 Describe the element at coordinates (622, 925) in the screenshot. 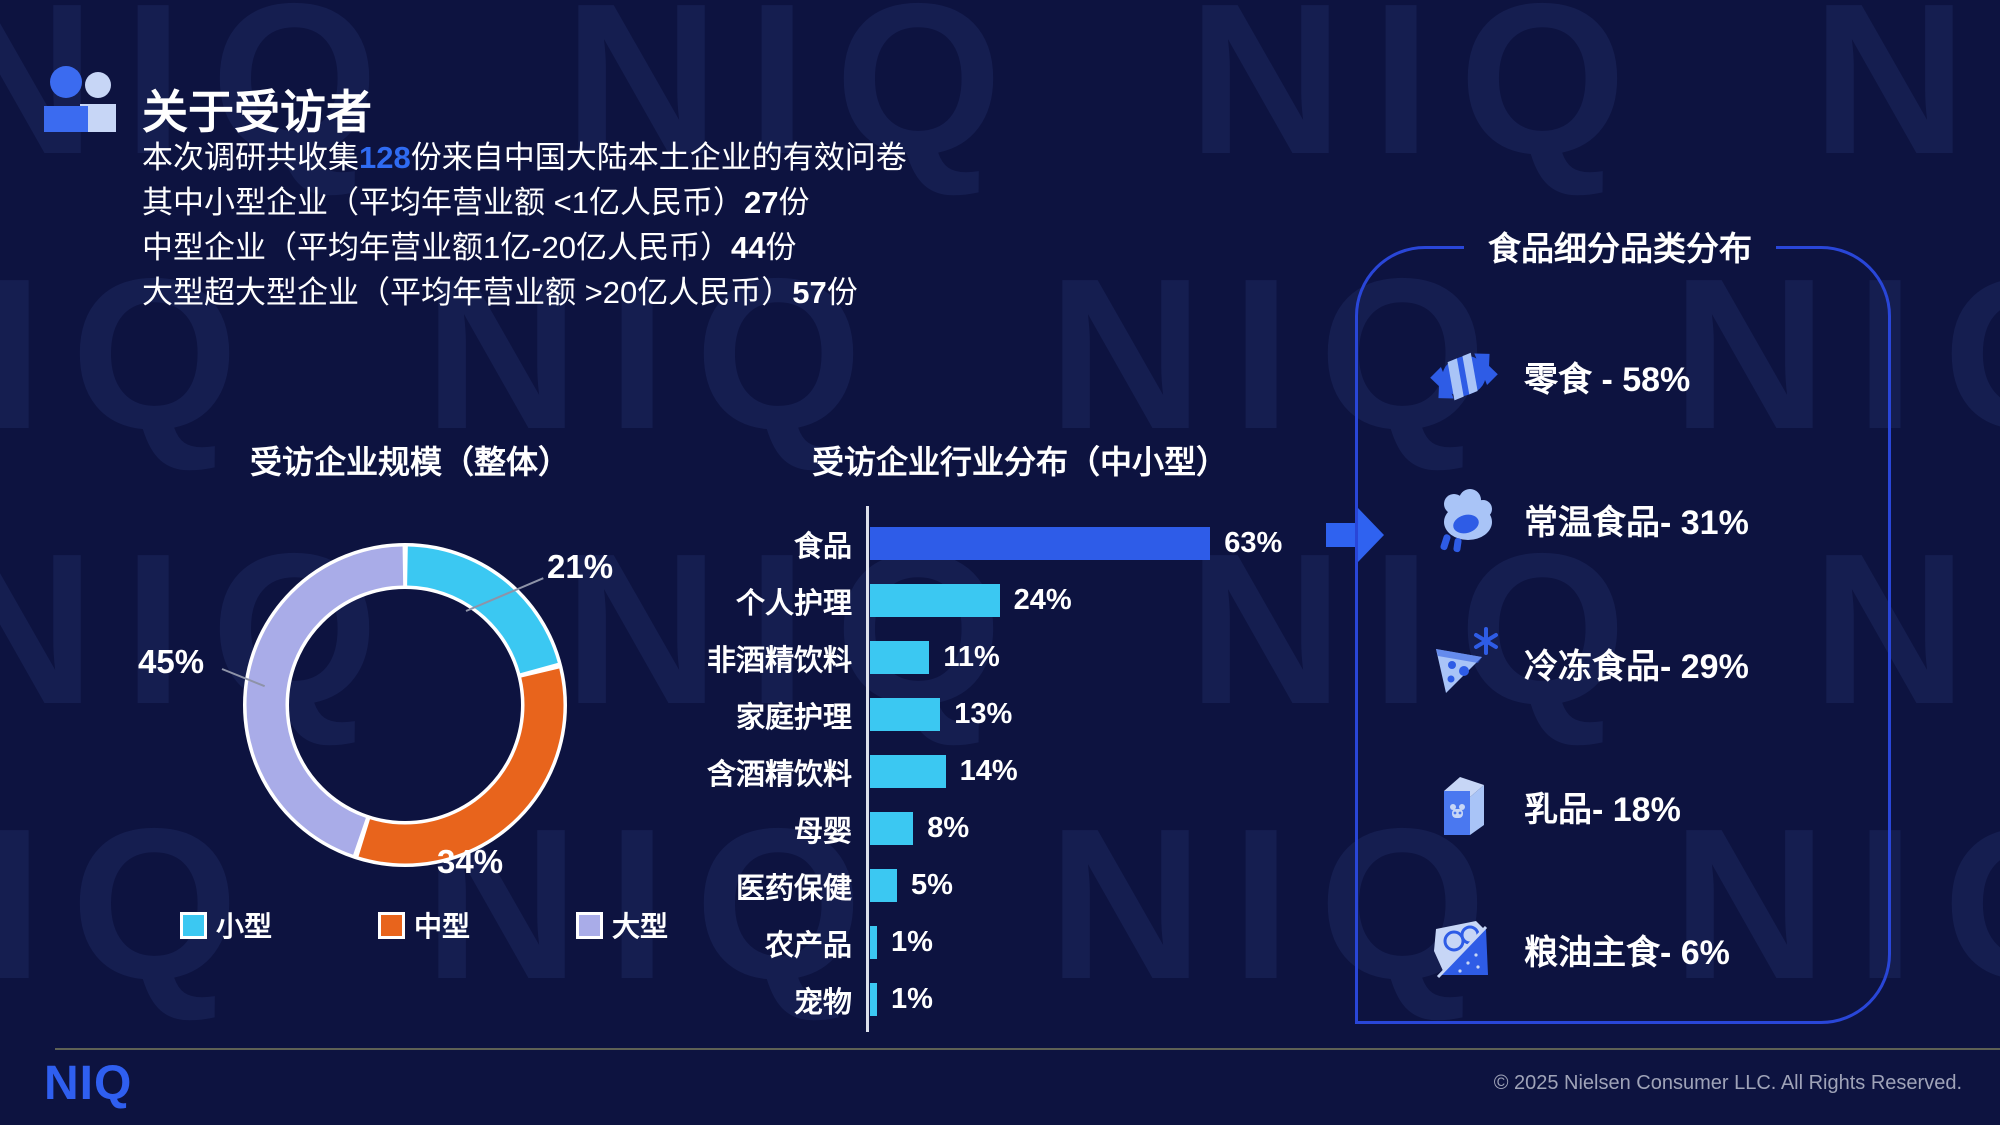

I see `legend-item-large: 大型` at that location.